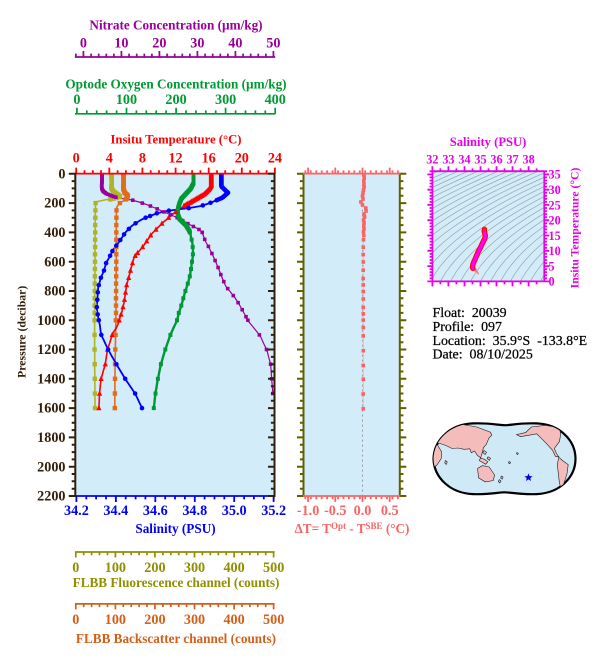 This screenshot has width=609, height=663. What do you see at coordinates (390, 511) in the screenshot?
I see `svg-text: 0.5` at bounding box center [390, 511].